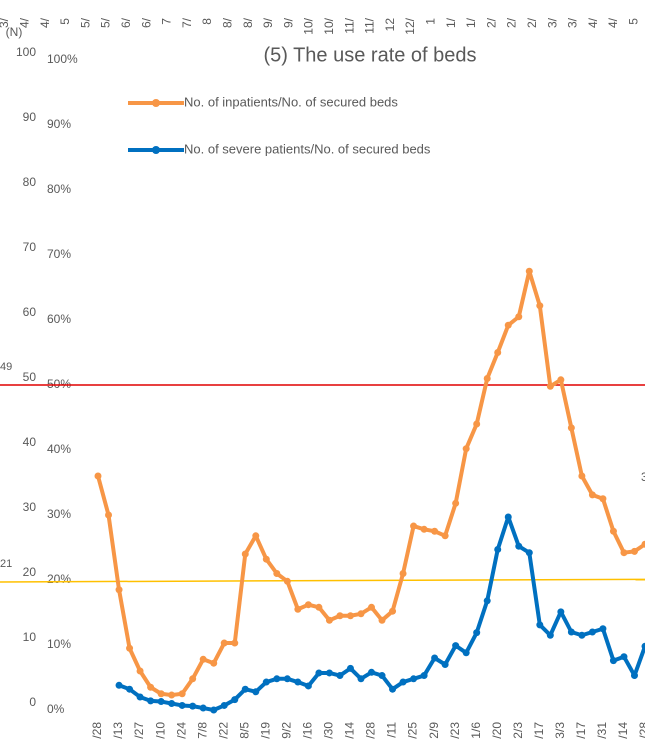 The height and width of the screenshot is (743, 645). Describe the element at coordinates (497, 730) in the screenshot. I see `x-tick-label: /20` at that location.